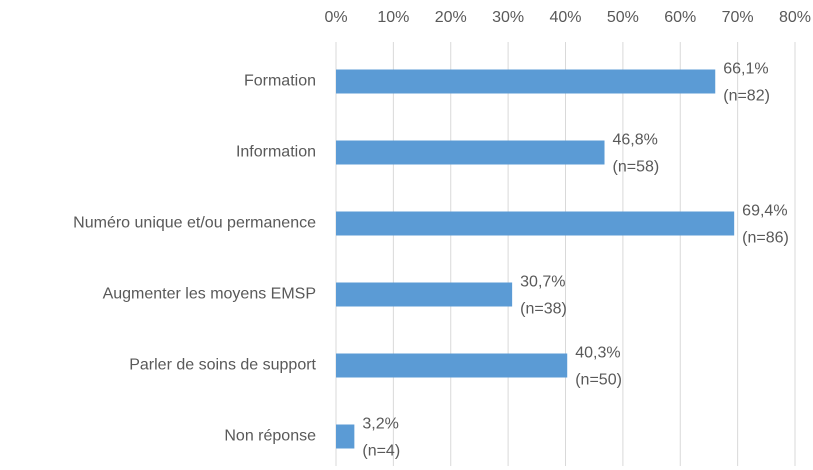  I want to click on count-label: (n=58), so click(636, 167).